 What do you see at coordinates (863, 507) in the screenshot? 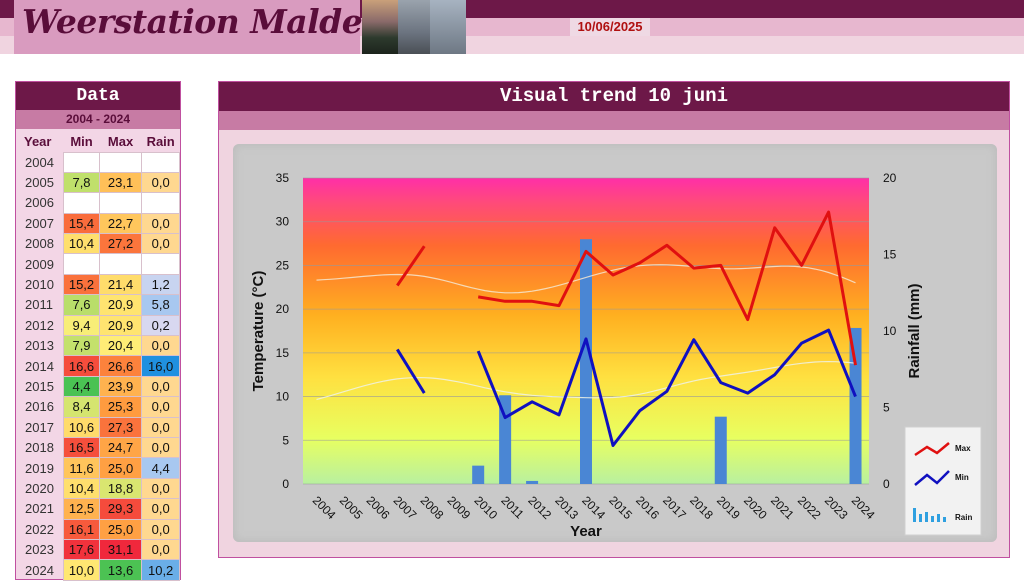
I see `x-tick-label: 2024` at bounding box center [863, 507].